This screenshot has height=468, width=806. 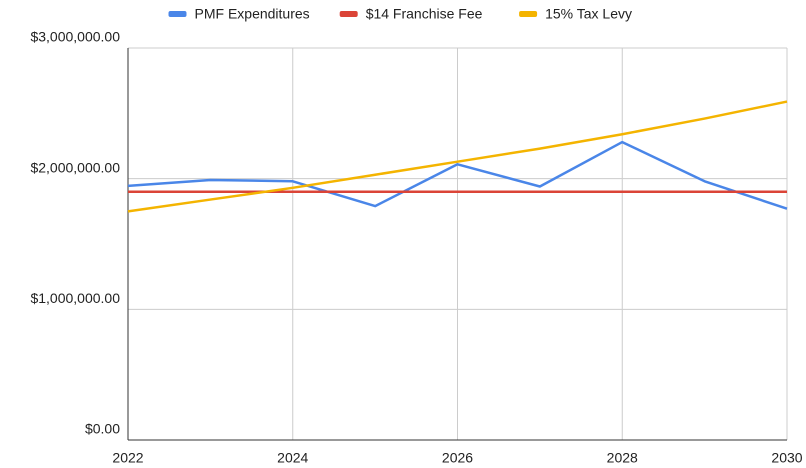 What do you see at coordinates (75, 167) in the screenshot?
I see `y-tick-label: $2,000,000.00` at bounding box center [75, 167].